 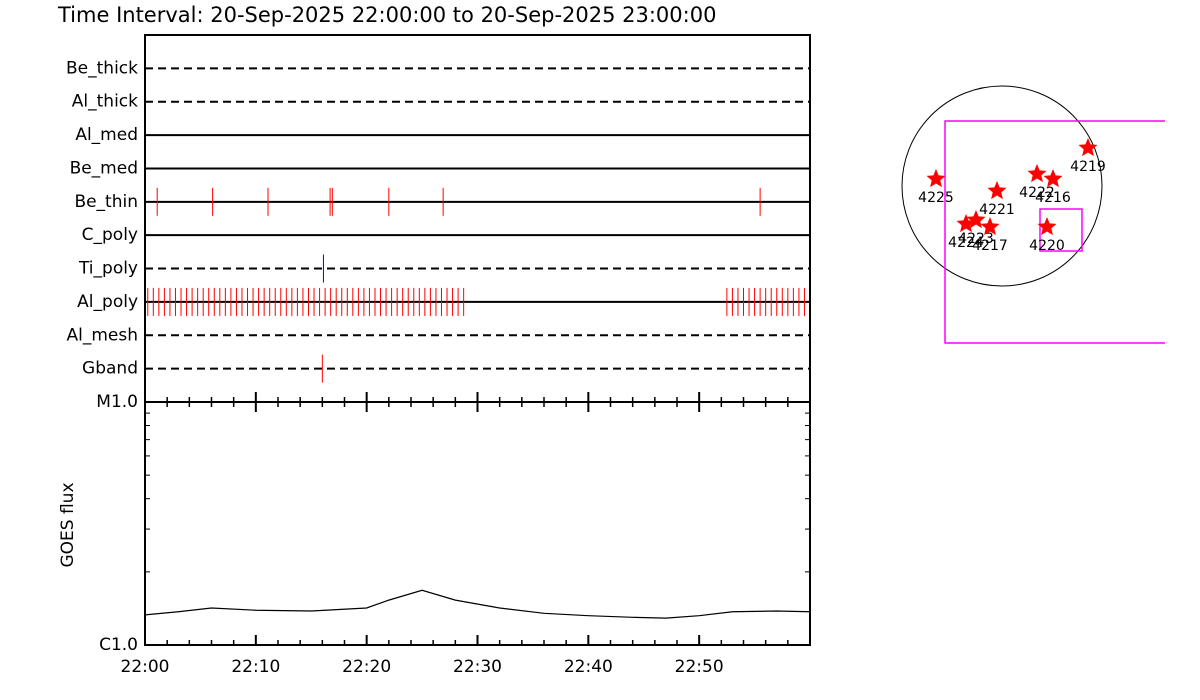 I want to click on region-label: 4224, so click(x=966, y=243).